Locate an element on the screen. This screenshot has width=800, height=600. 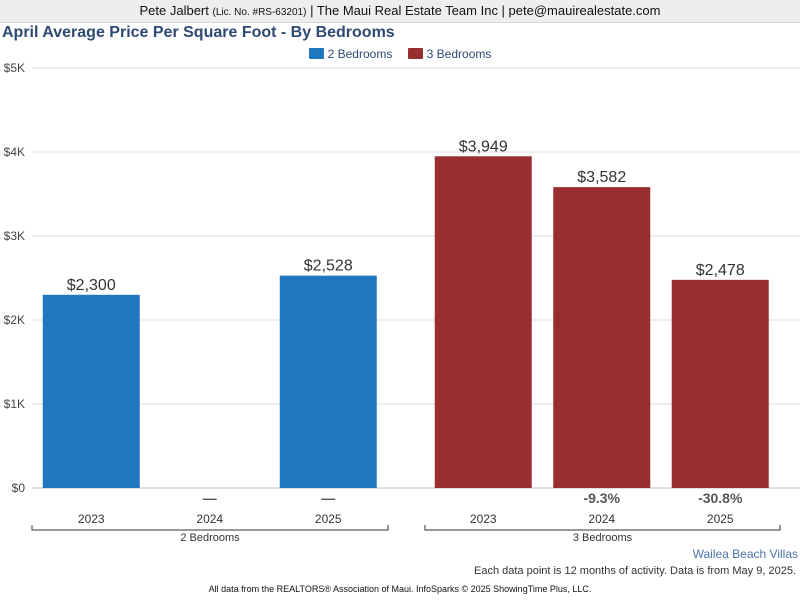
legend-item-3-bedrooms: 3 Bedrooms is located at coordinates (449, 53).